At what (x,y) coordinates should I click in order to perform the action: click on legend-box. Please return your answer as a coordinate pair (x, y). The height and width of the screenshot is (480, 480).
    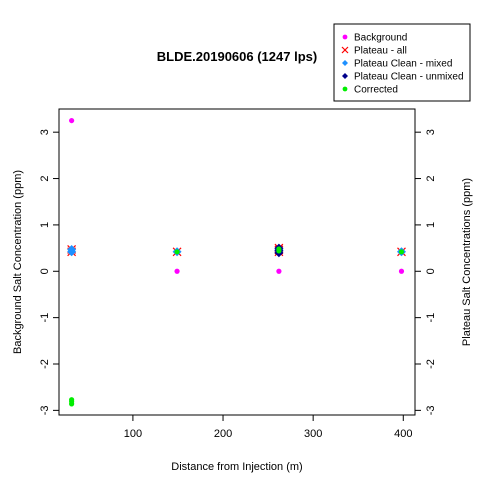
    Looking at the image, I should click on (402, 62).